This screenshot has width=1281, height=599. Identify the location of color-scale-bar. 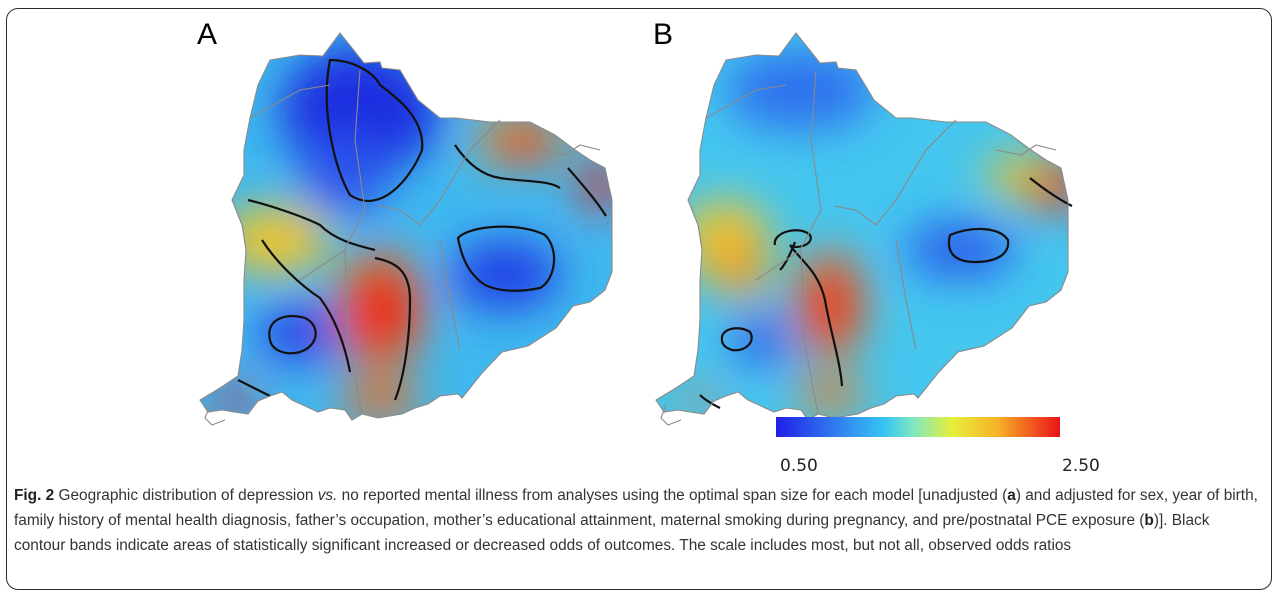
(918, 427).